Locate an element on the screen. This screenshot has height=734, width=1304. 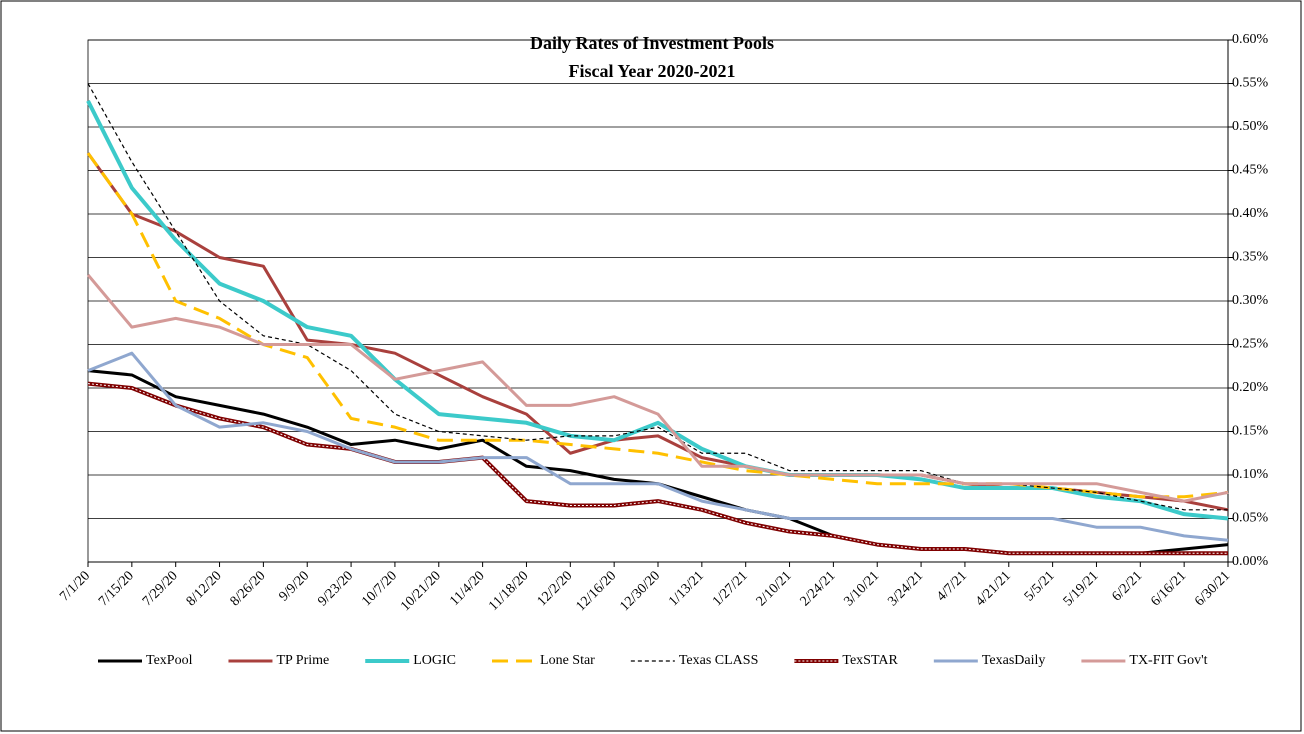
legend-label: TexPool is located at coordinates (169, 660).